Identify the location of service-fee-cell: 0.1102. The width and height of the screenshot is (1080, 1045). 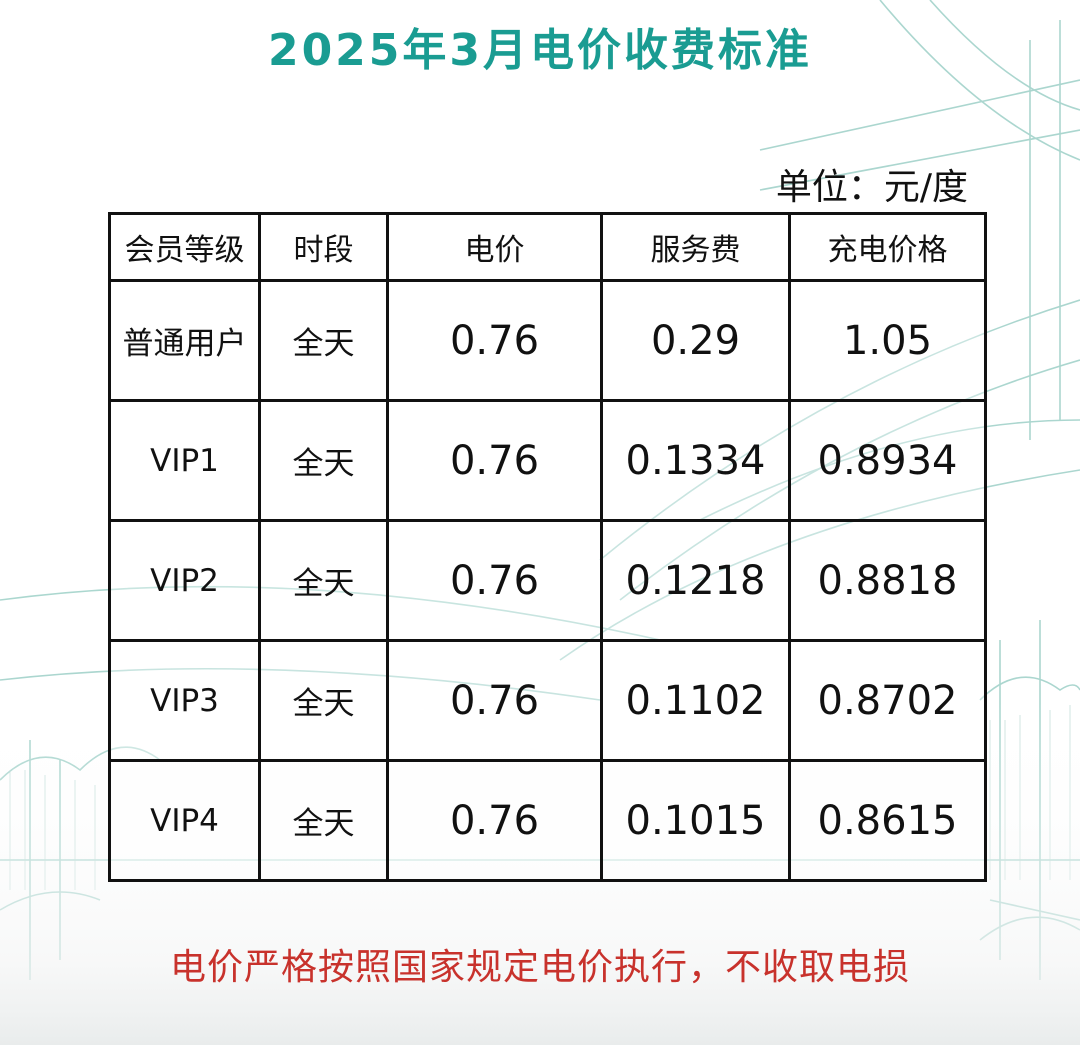
(695, 700).